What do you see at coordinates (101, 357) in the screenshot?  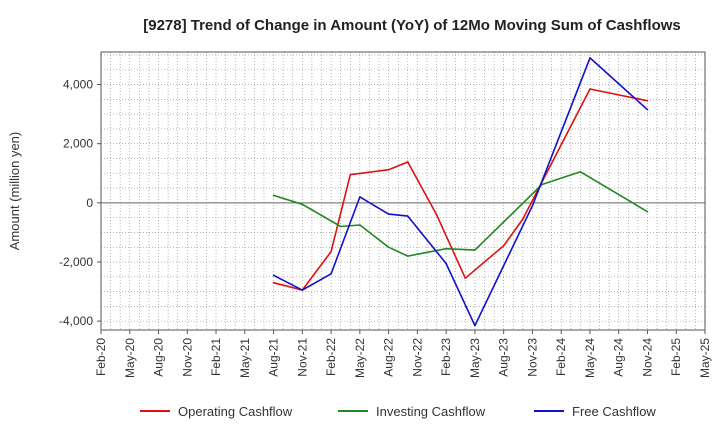 I see `x-tick-label: Feb-20` at bounding box center [101, 357].